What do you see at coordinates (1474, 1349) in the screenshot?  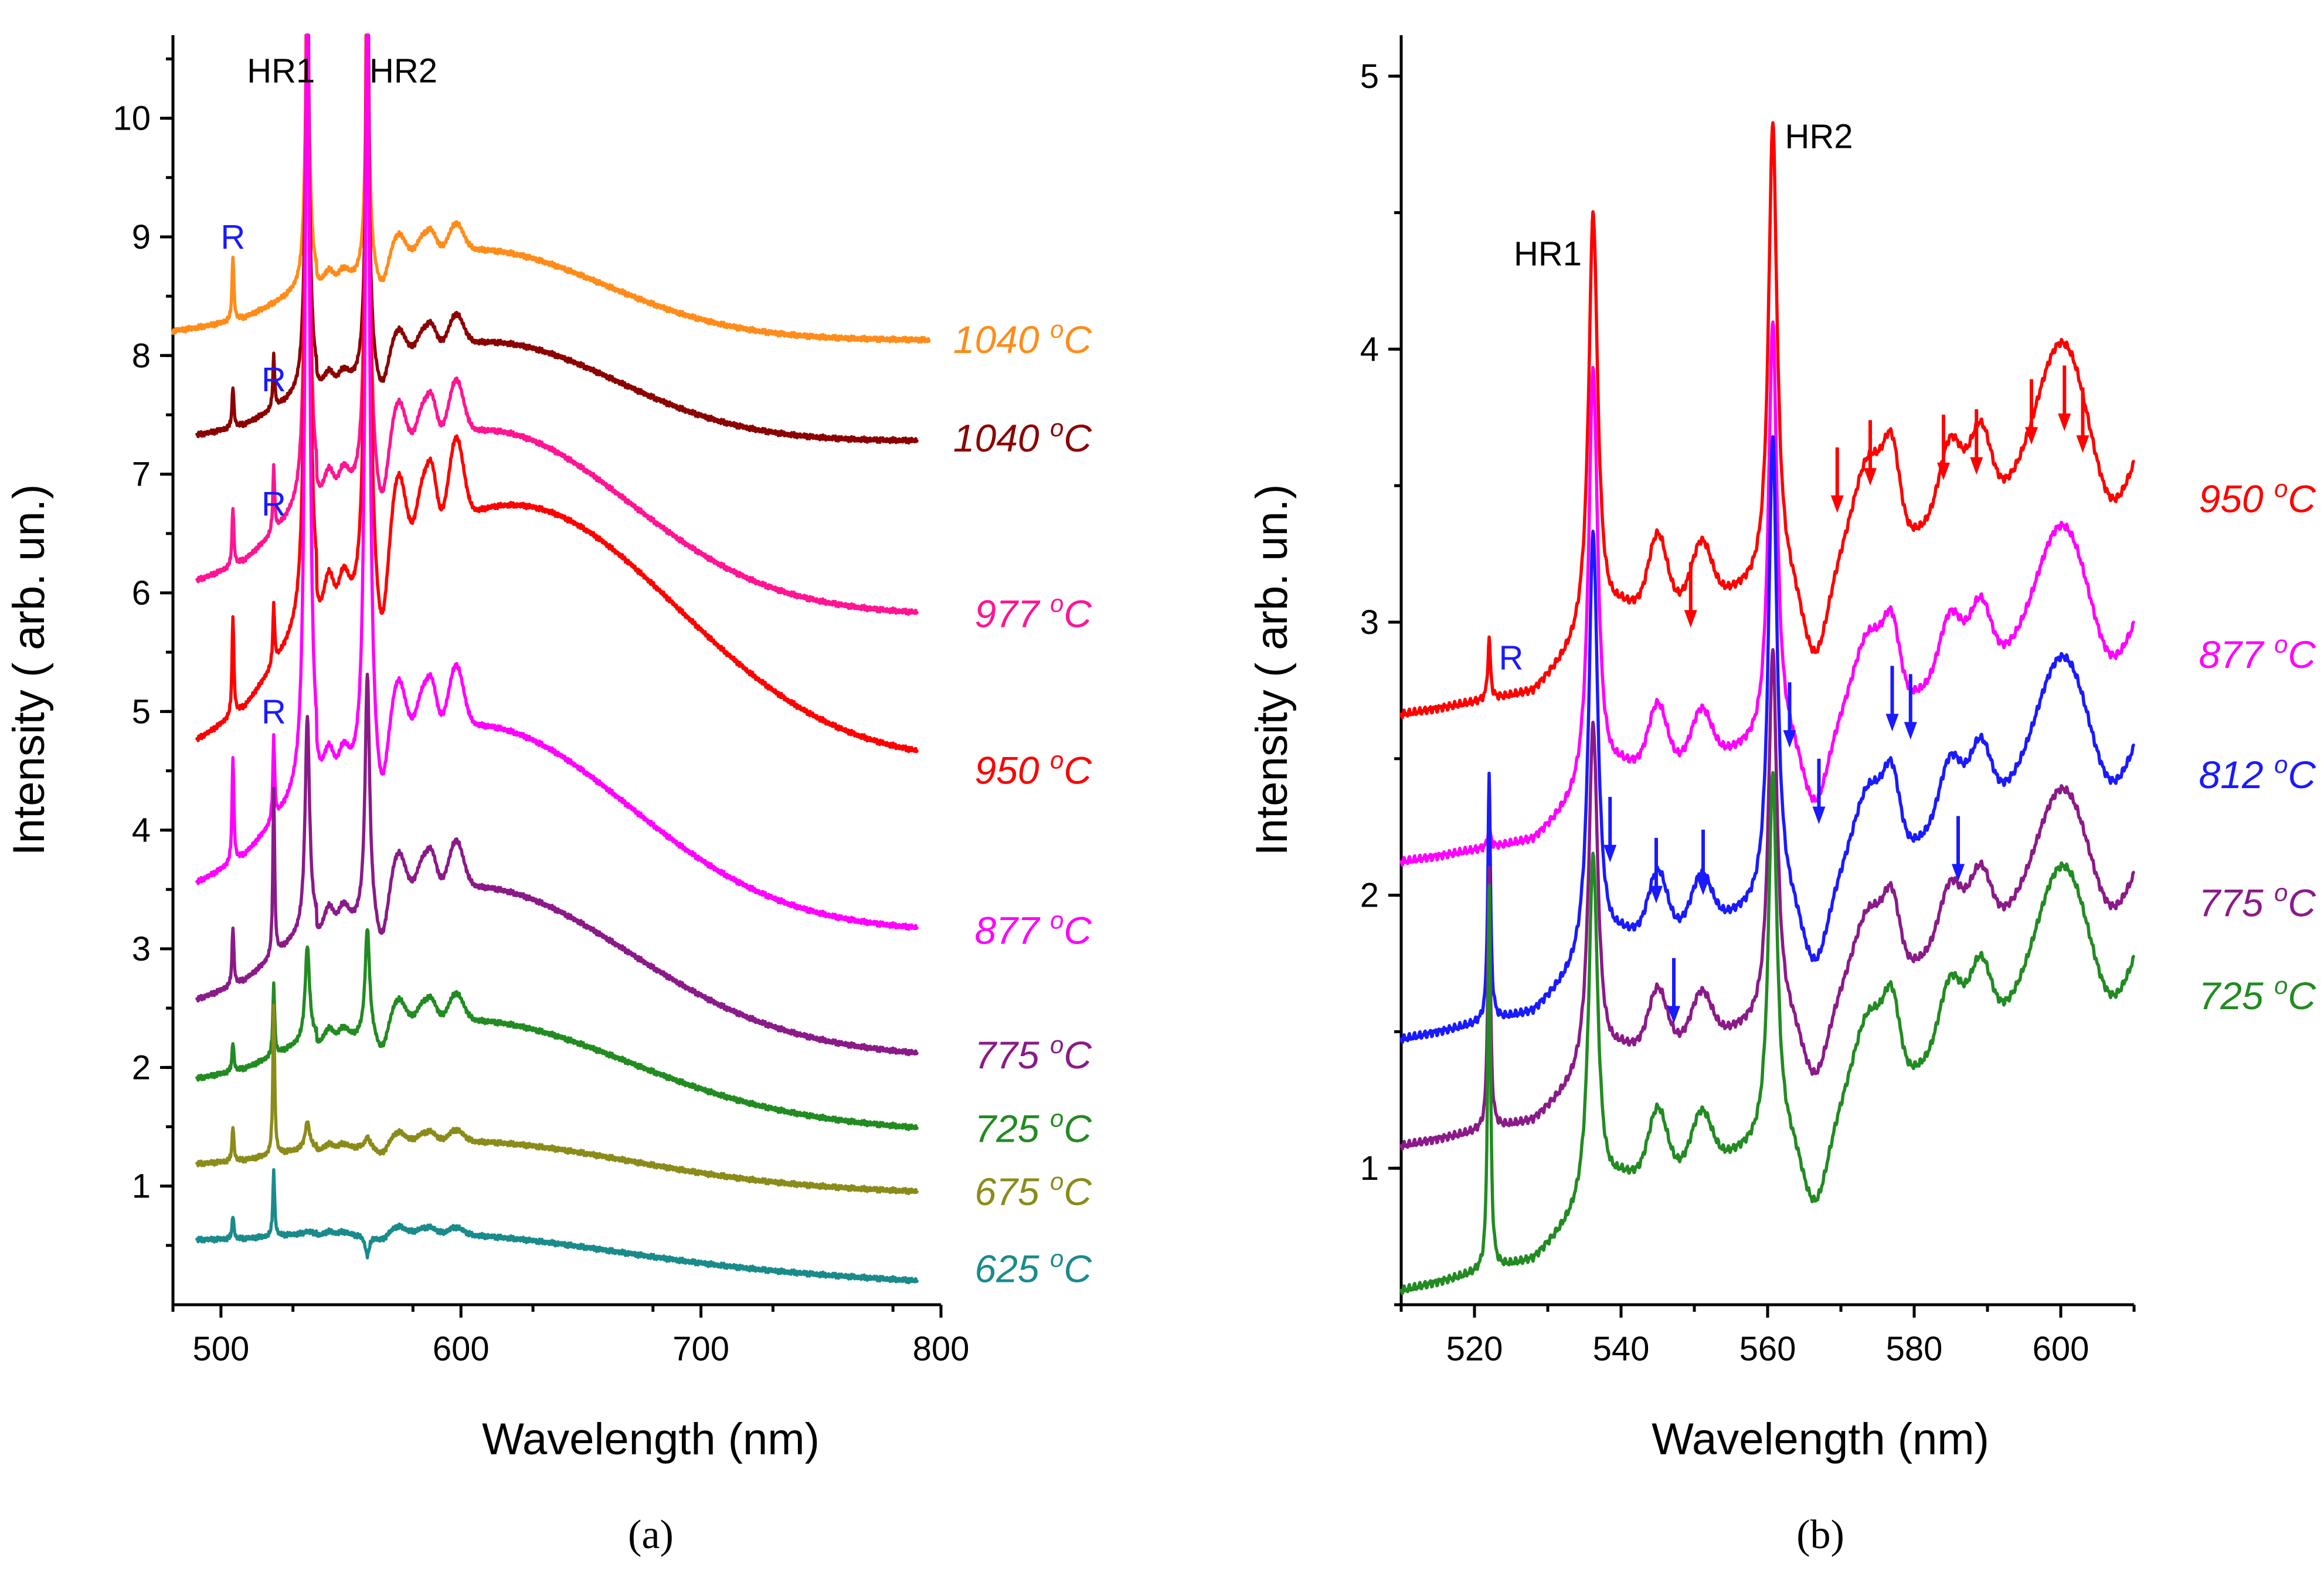 I see `x-tick-label: 520` at bounding box center [1474, 1349].